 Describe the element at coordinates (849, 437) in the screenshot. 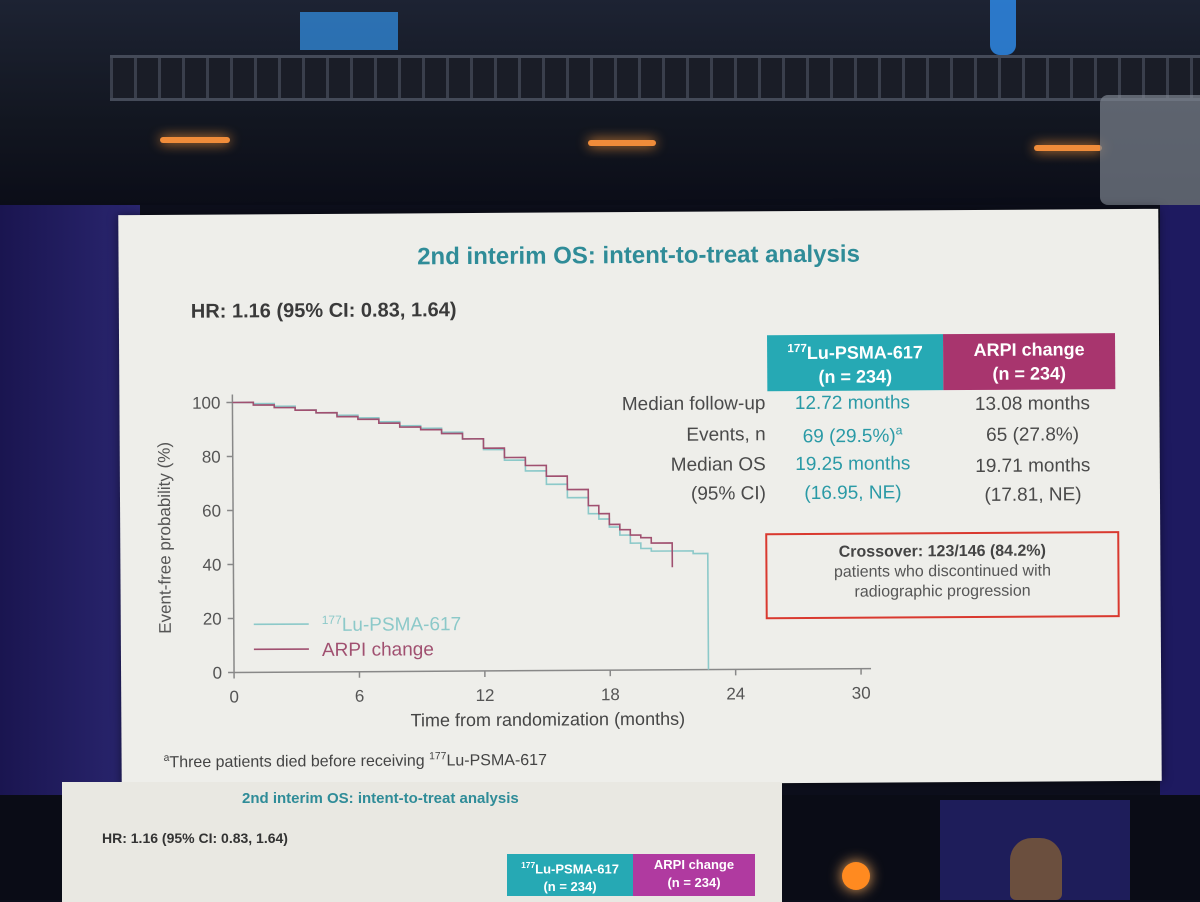

I see `events-lu-text: 69 (29.5%)` at that location.